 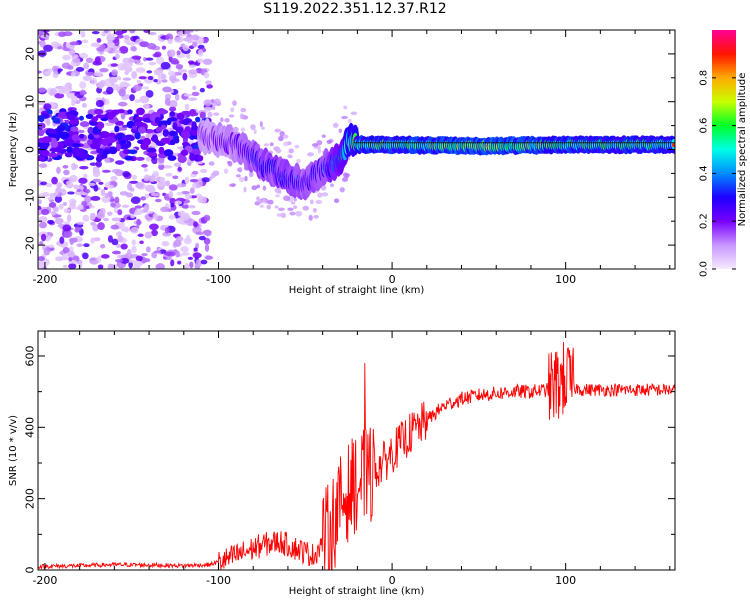 I want to click on spec-ylabel: Frequency (Hz), so click(x=13, y=150).